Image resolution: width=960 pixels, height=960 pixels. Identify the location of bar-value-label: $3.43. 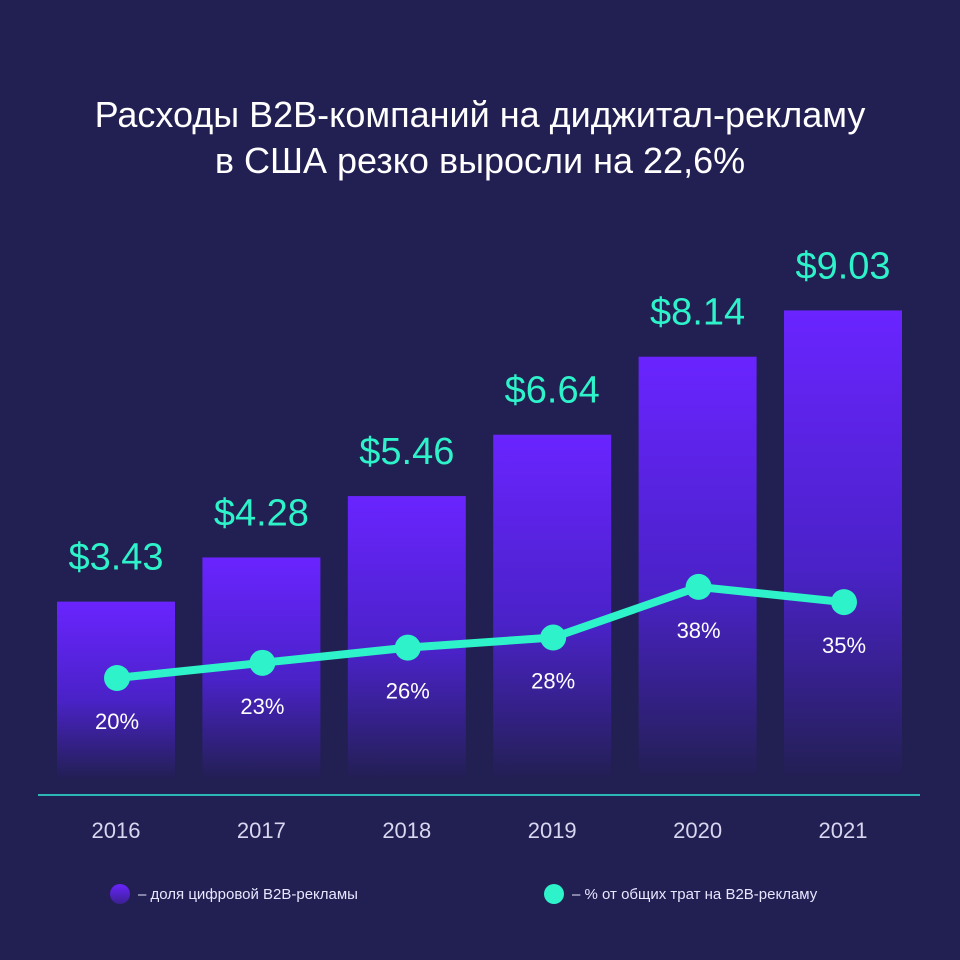
(115, 558).